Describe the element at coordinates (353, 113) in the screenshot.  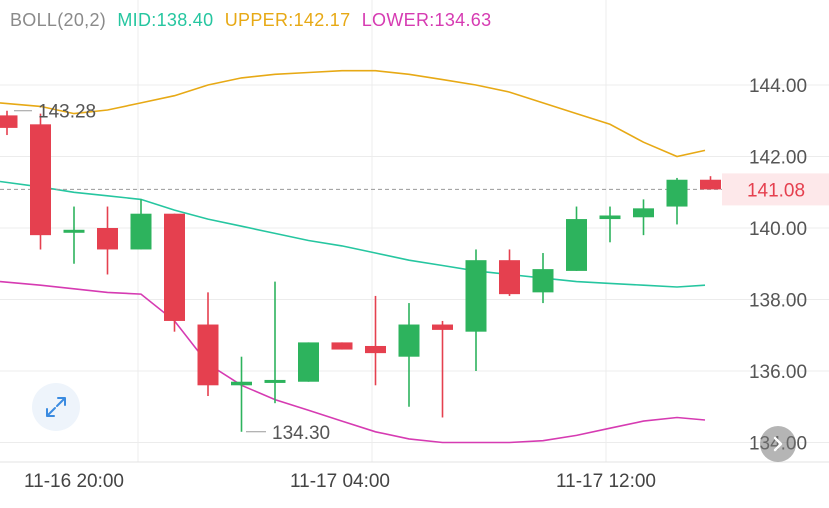
I see `upper-band-line` at that location.